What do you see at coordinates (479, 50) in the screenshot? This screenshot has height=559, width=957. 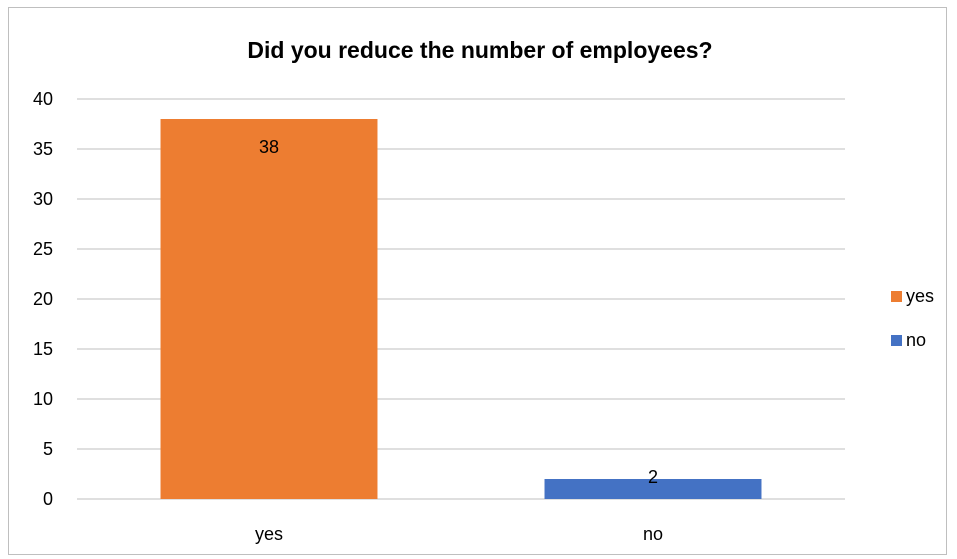 I see `chart-title: Did you reduce the number of employees?` at bounding box center [479, 50].